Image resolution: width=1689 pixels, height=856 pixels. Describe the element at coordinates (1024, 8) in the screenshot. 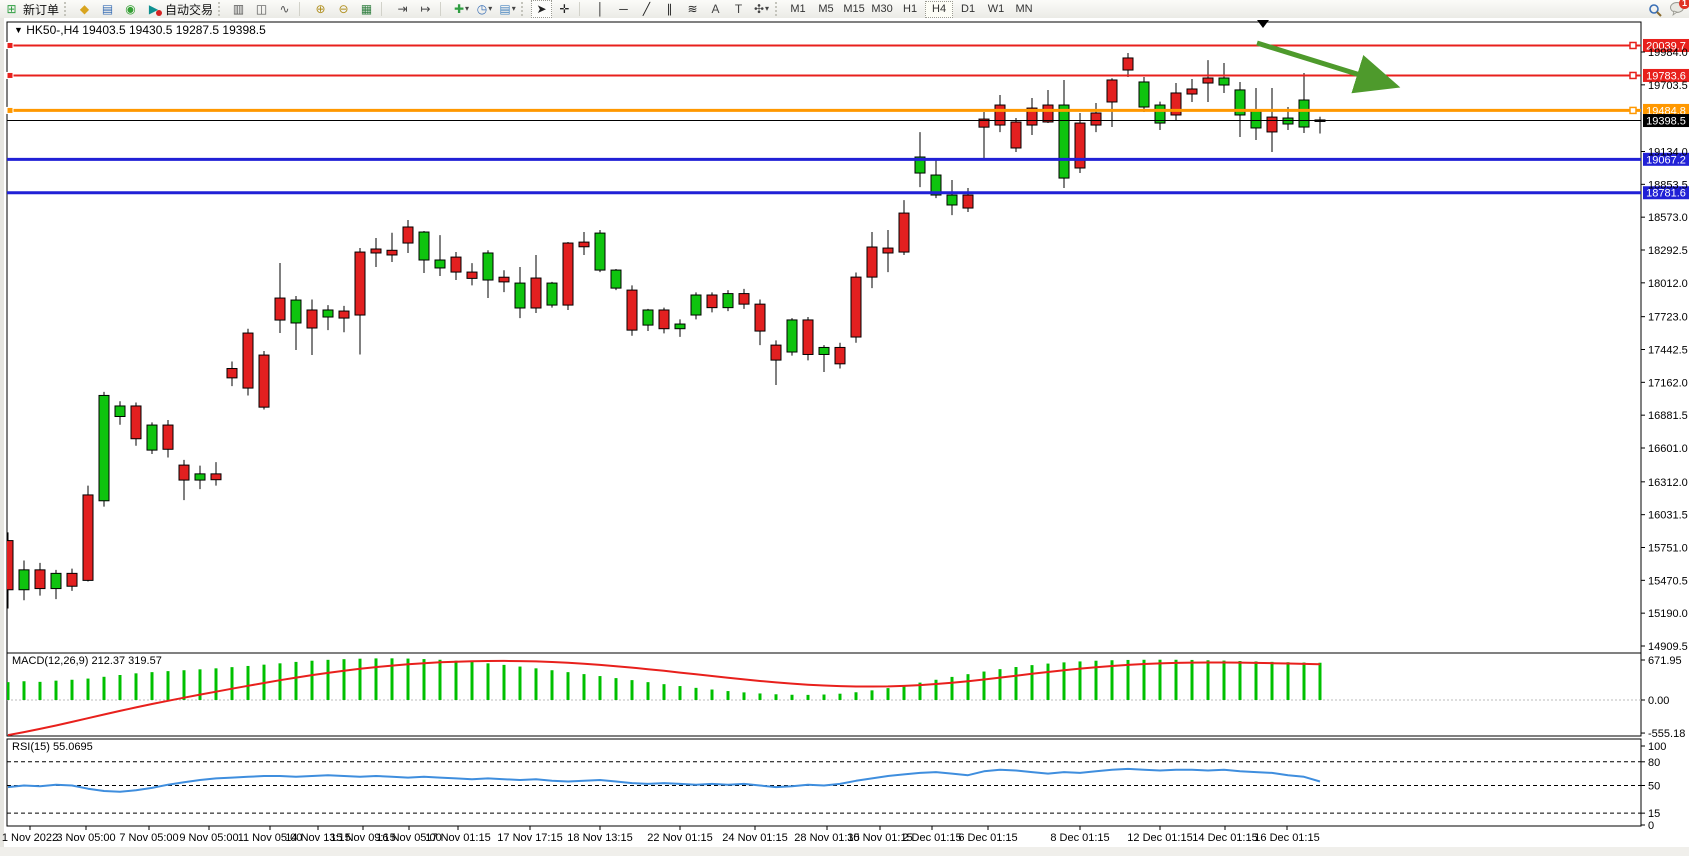

I see `timeframe-mn: MN` at that location.